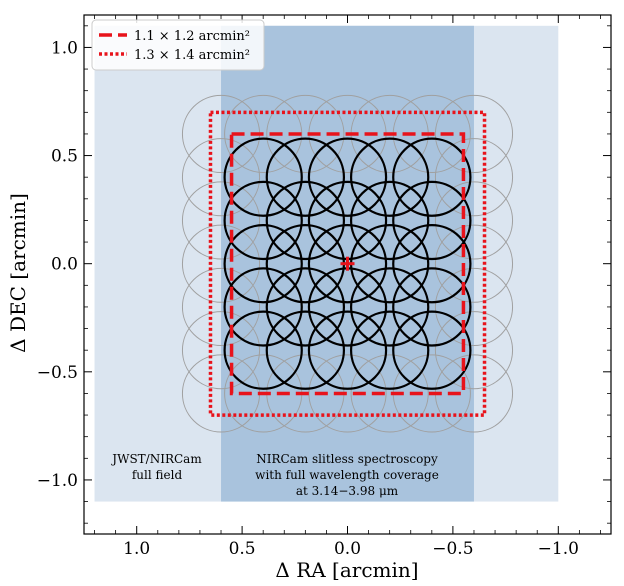 This screenshot has width=624, height=586. What do you see at coordinates (347, 549) in the screenshot?
I see `x-tick-label: 0.0` at bounding box center [347, 549].